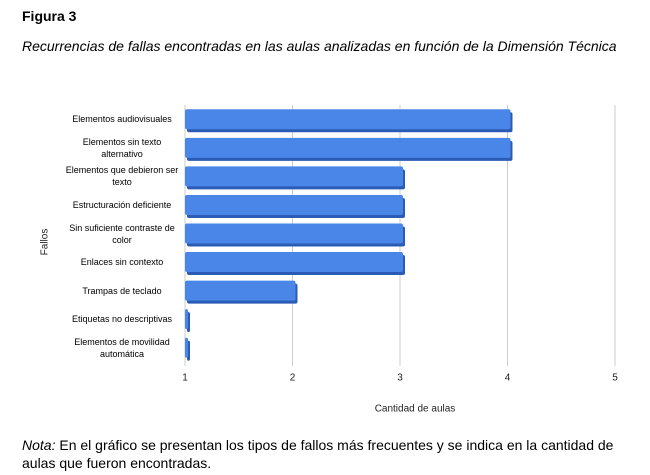 The height and width of the screenshot is (475, 650). I want to click on y-tick-label: Elementos audiovisuales, so click(122, 119).